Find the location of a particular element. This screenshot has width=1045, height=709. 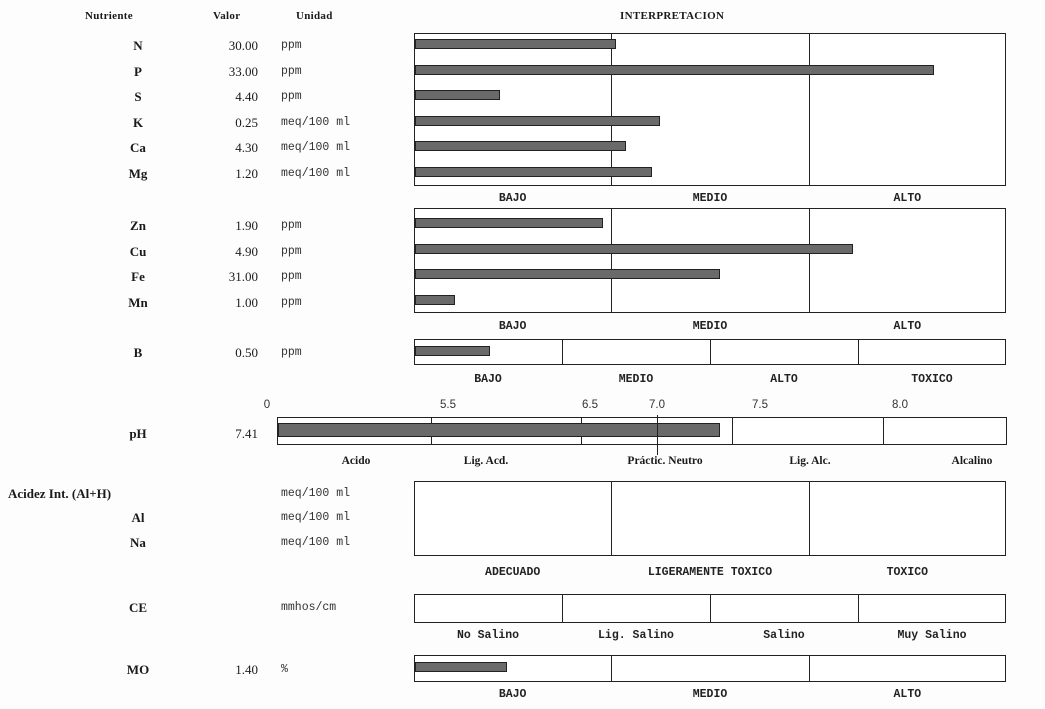

mo-value: 1.40 is located at coordinates (246, 669).